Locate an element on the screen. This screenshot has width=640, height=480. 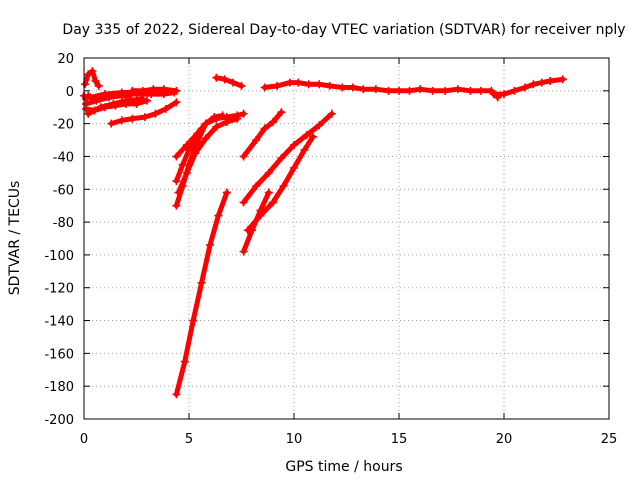
y-axis-label: SDTVAR / TECUs is located at coordinates (15, 238).